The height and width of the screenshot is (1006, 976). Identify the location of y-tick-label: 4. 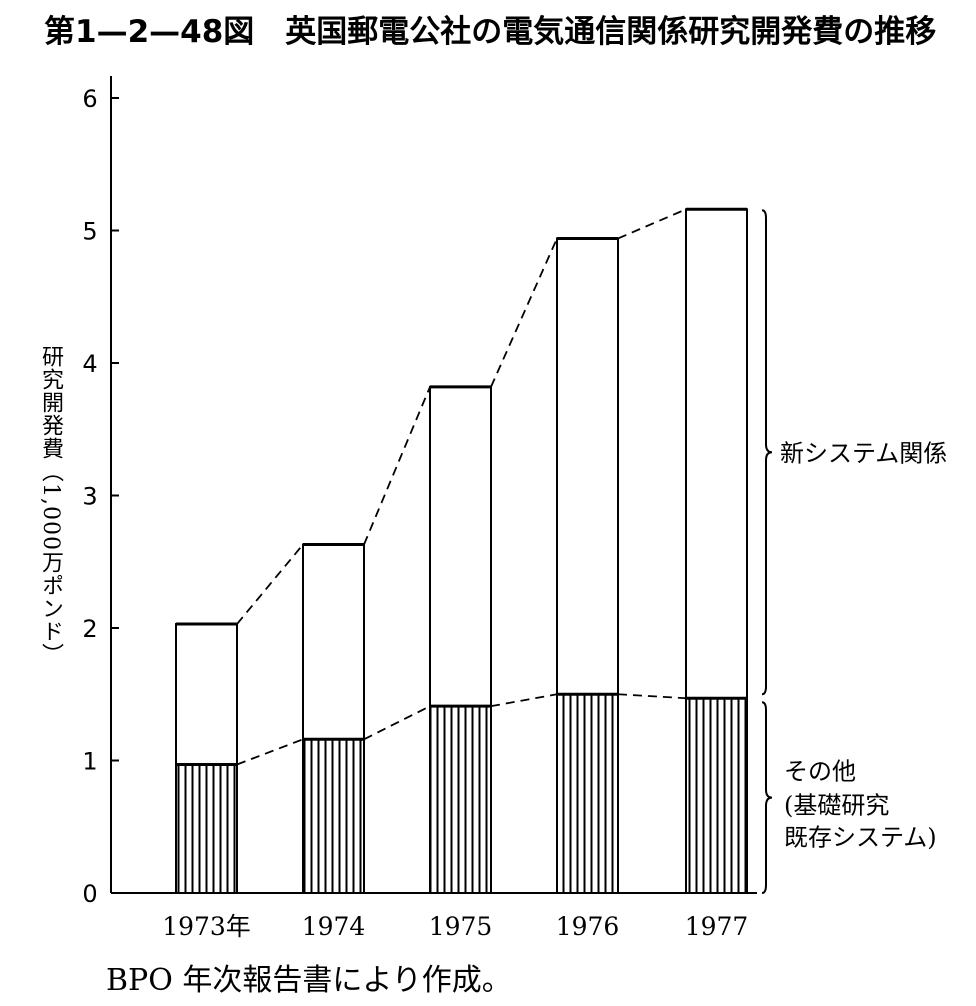
(89, 364).